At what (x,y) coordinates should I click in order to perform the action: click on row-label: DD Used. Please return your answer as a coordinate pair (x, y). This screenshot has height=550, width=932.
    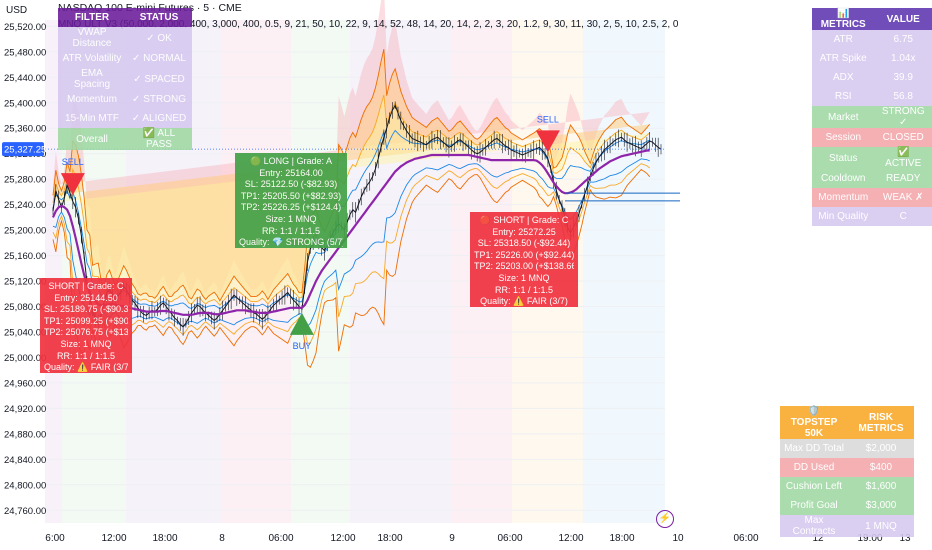
    Looking at the image, I should click on (814, 467).